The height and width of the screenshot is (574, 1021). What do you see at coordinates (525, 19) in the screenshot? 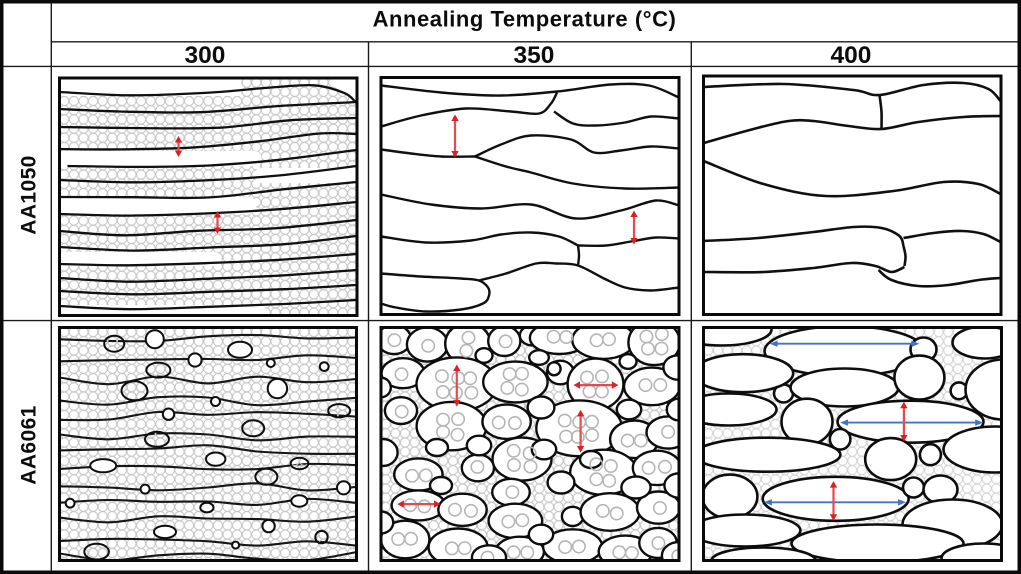
I see `svg-text: Annealing Temperature (°C)` at bounding box center [525, 19].